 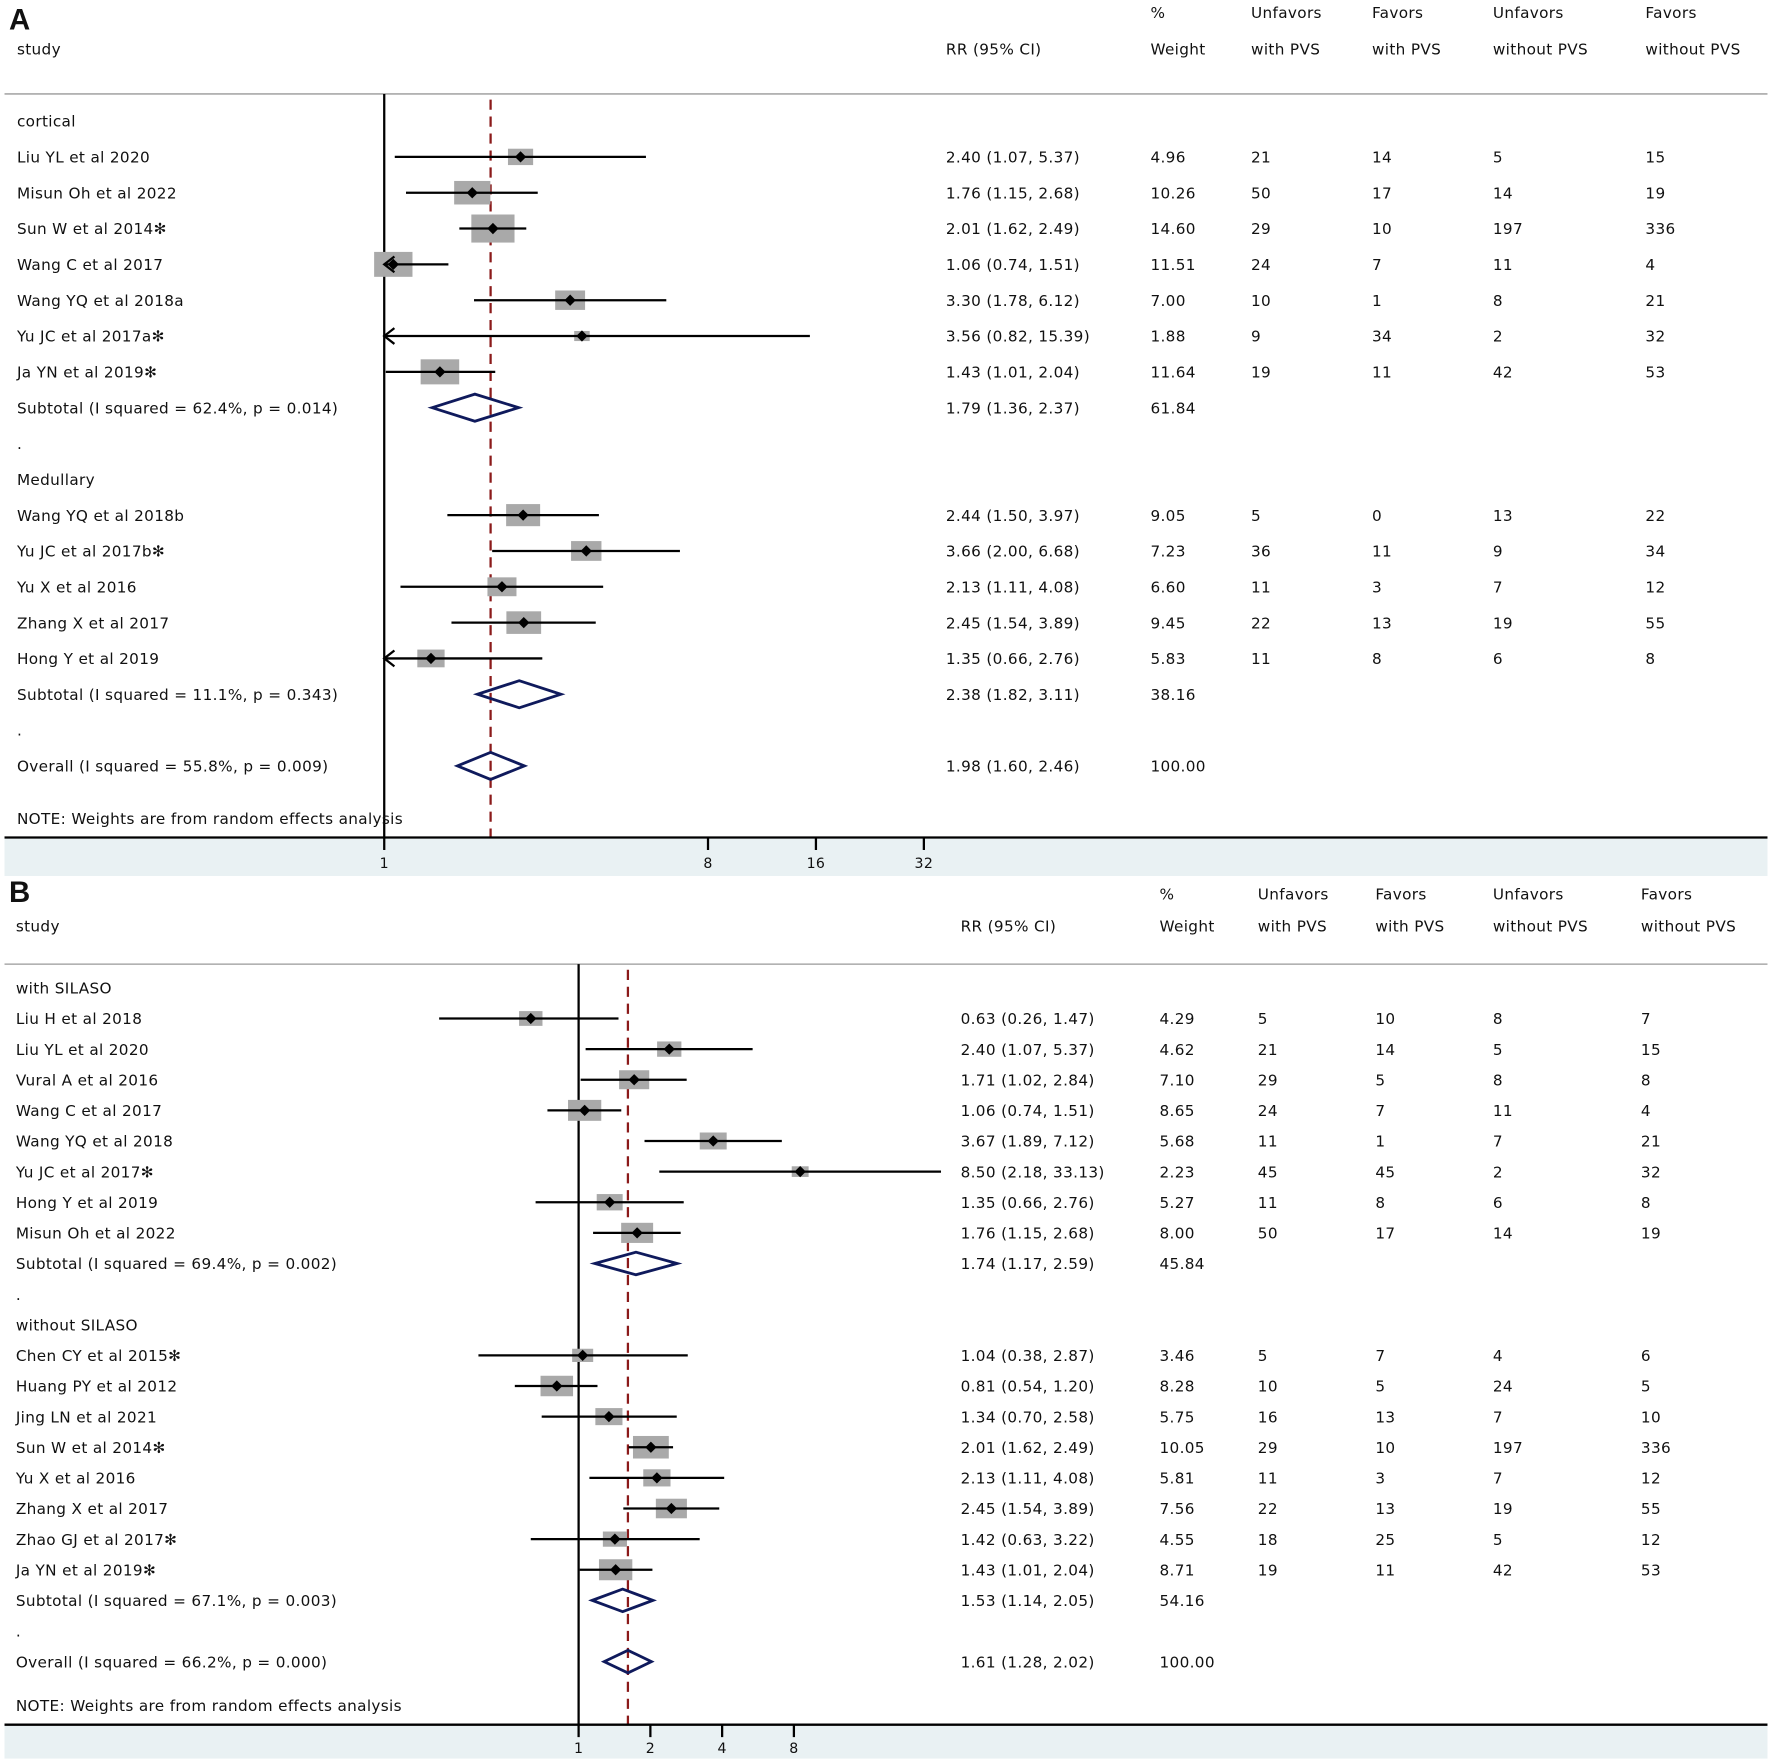 I want to click on study-ci: 2.45 (1.54, 3.89), so click(x=1028, y=1509).